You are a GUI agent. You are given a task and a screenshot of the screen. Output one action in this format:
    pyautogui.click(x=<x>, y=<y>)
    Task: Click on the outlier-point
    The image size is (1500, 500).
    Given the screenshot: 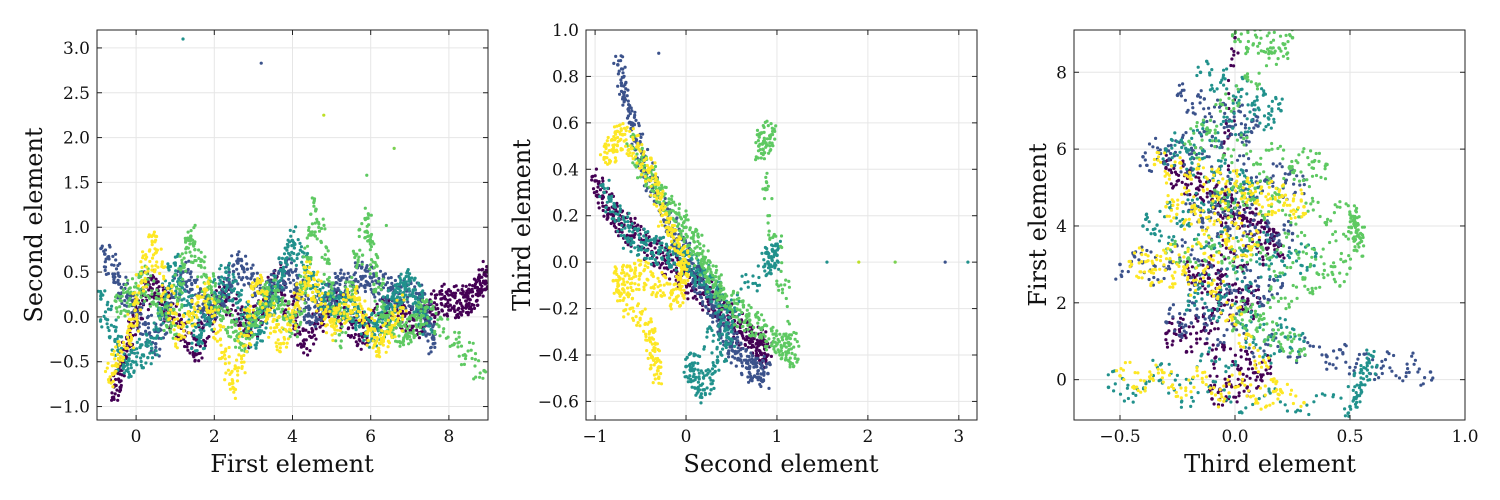 What is the action you would take?
    pyautogui.click(x=386, y=225)
    